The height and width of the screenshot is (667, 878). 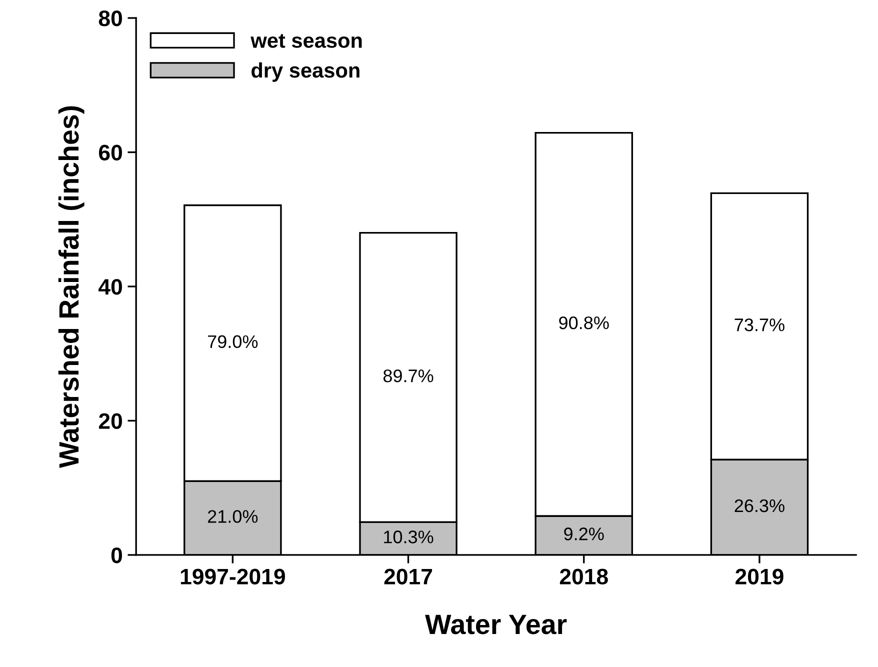 What do you see at coordinates (232, 576) in the screenshot?
I see `x-tick-label: 1997-2019` at bounding box center [232, 576].